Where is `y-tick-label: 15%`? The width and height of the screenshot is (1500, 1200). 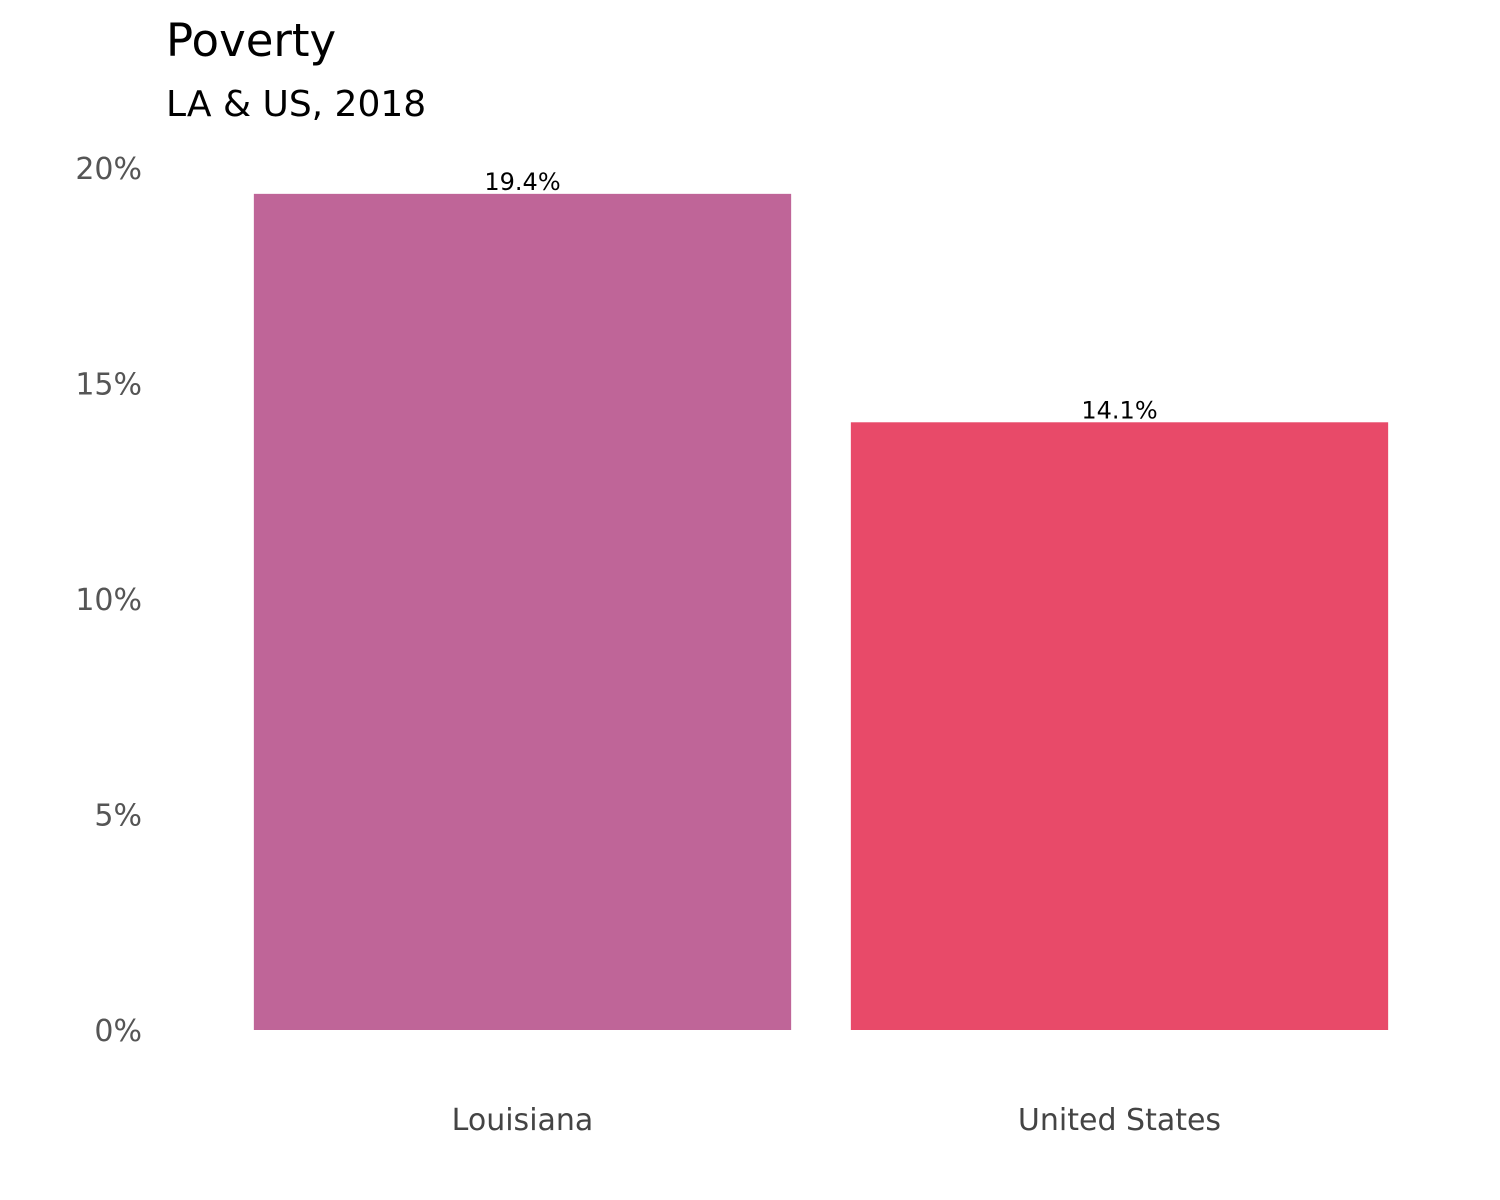
y-tick-label: 15% is located at coordinates (108, 385).